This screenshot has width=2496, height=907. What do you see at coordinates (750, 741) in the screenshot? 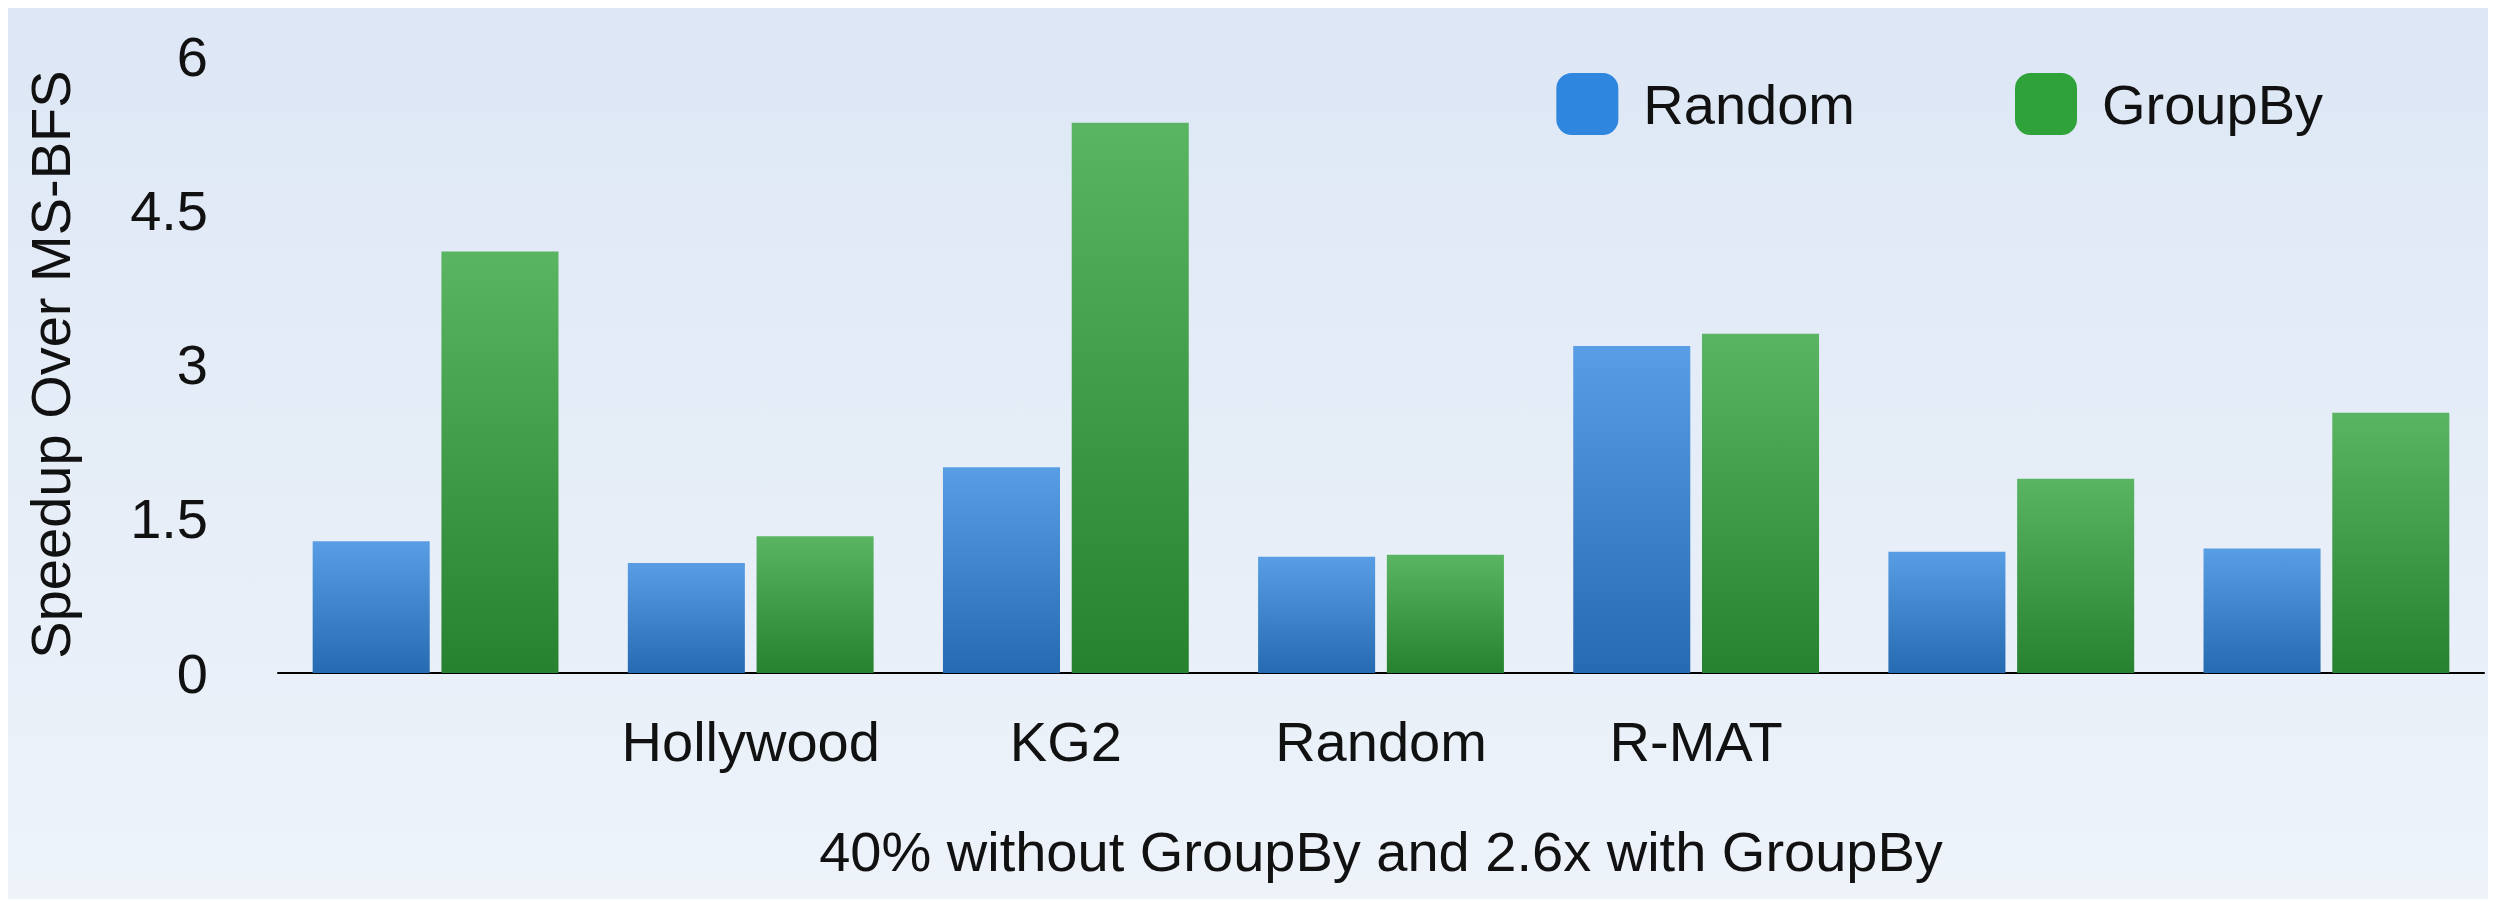
I see `x-tick-label: Hollywood` at bounding box center [750, 741].